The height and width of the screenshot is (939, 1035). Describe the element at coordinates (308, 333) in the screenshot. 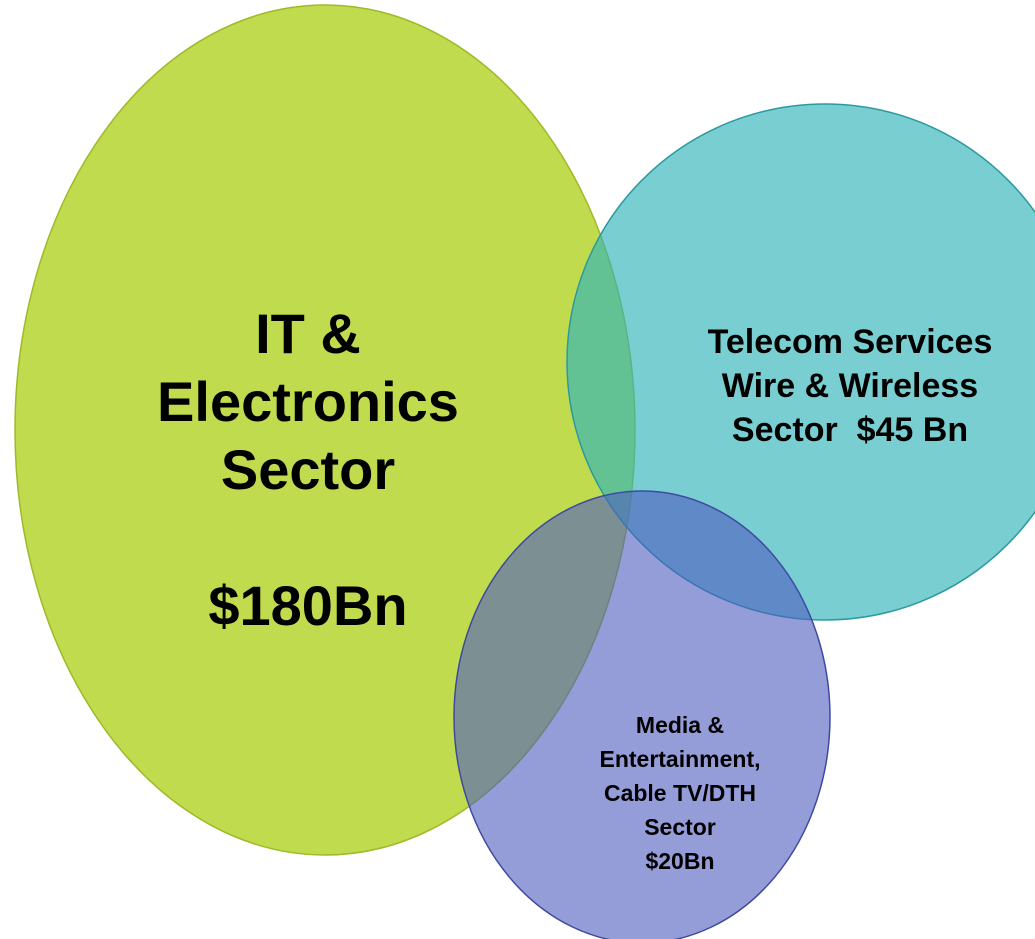

I see `it-line-1: IT &` at that location.